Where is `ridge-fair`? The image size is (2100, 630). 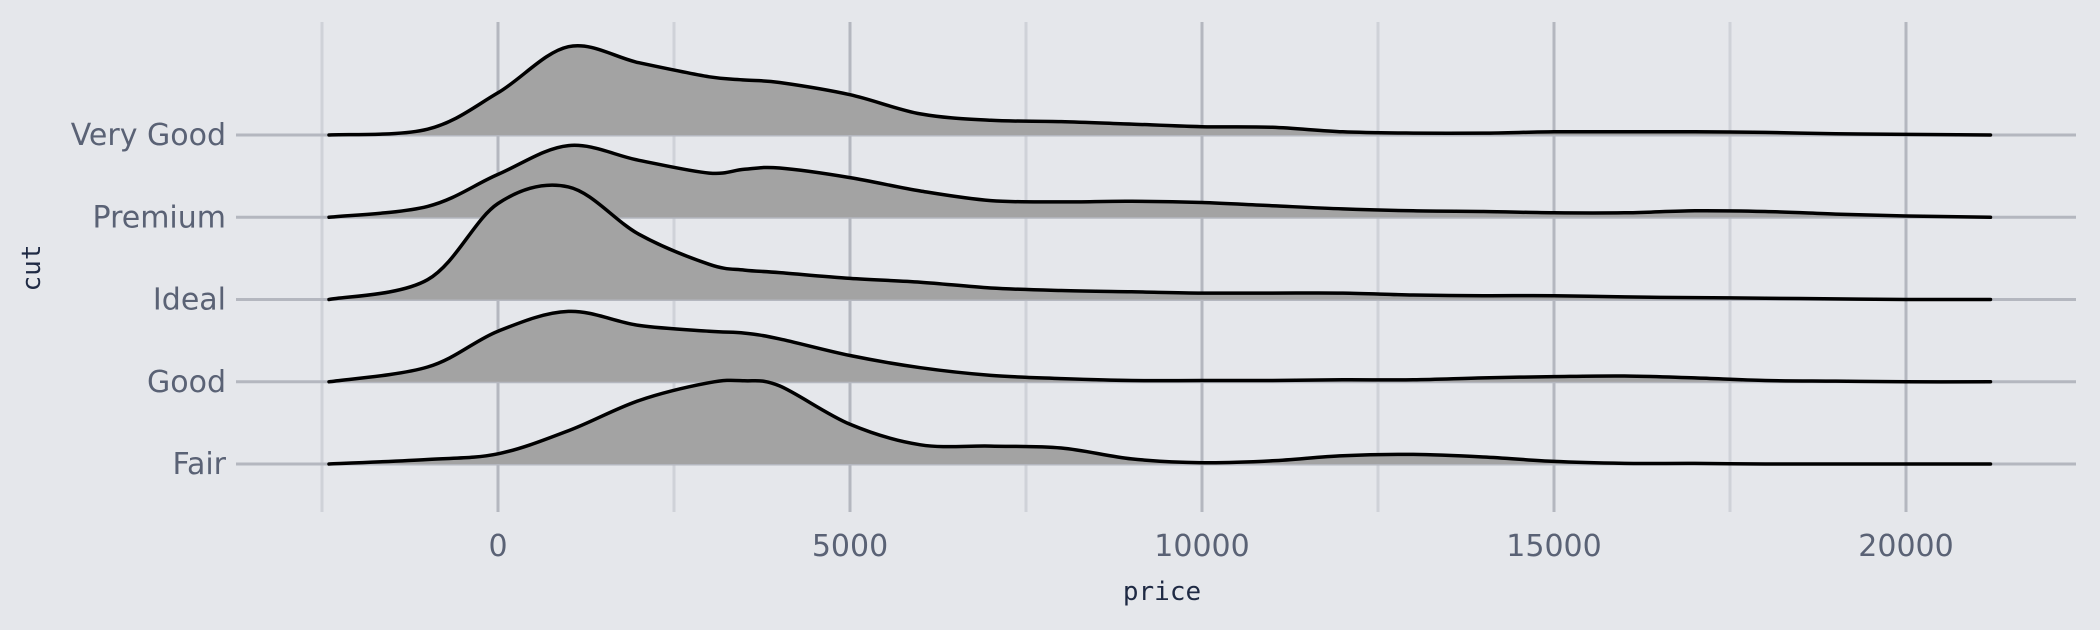
ridge-fair is located at coordinates (1160, 422).